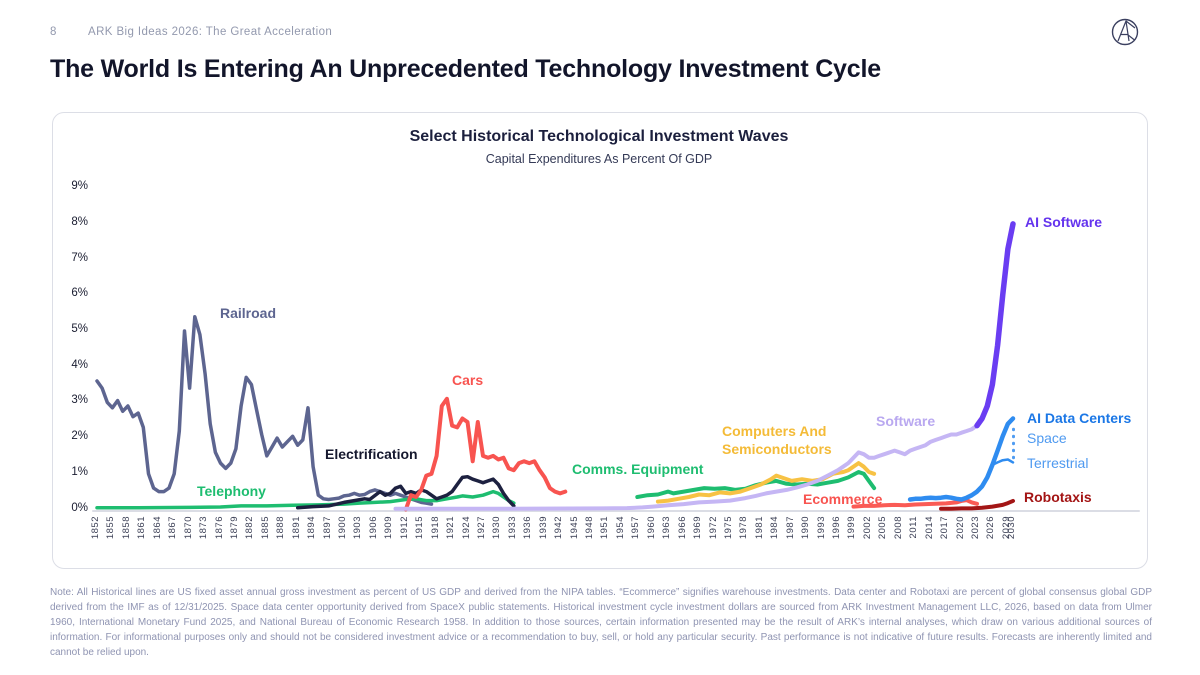 This screenshot has width=1200, height=675. What do you see at coordinates (404, 528) in the screenshot?
I see `x-tick-label: 1912` at bounding box center [404, 528].